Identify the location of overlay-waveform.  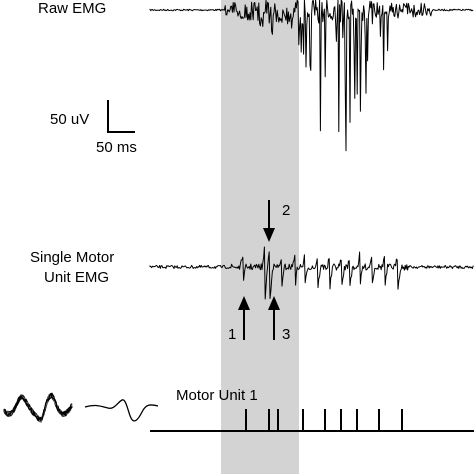
(38, 407).